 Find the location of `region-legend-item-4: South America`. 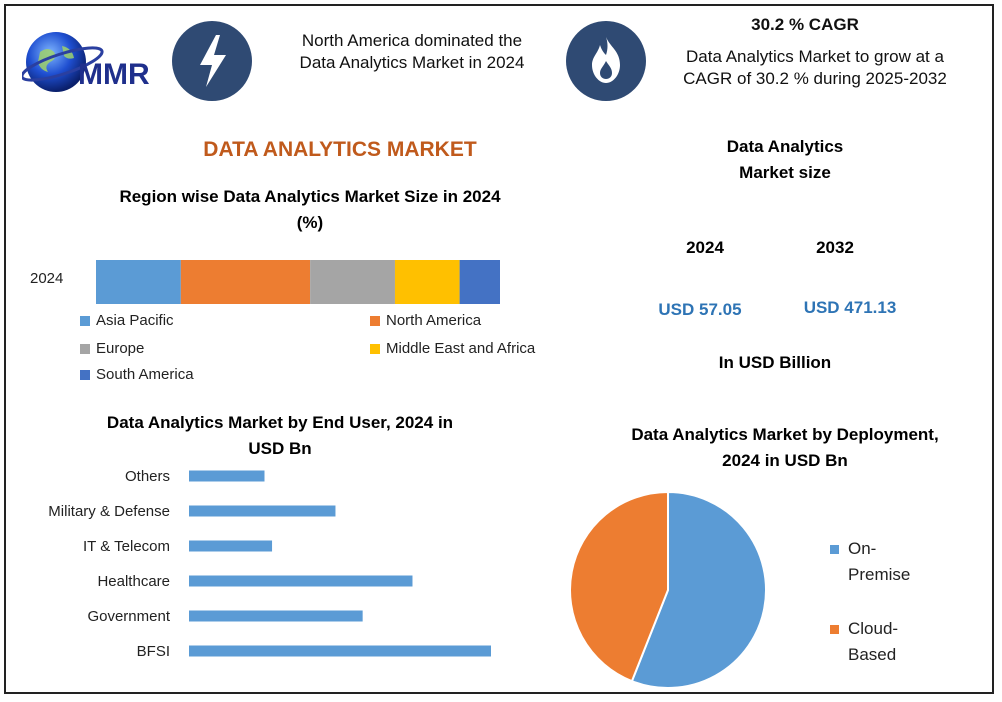

region-legend-item-4: South America is located at coordinates (137, 374).